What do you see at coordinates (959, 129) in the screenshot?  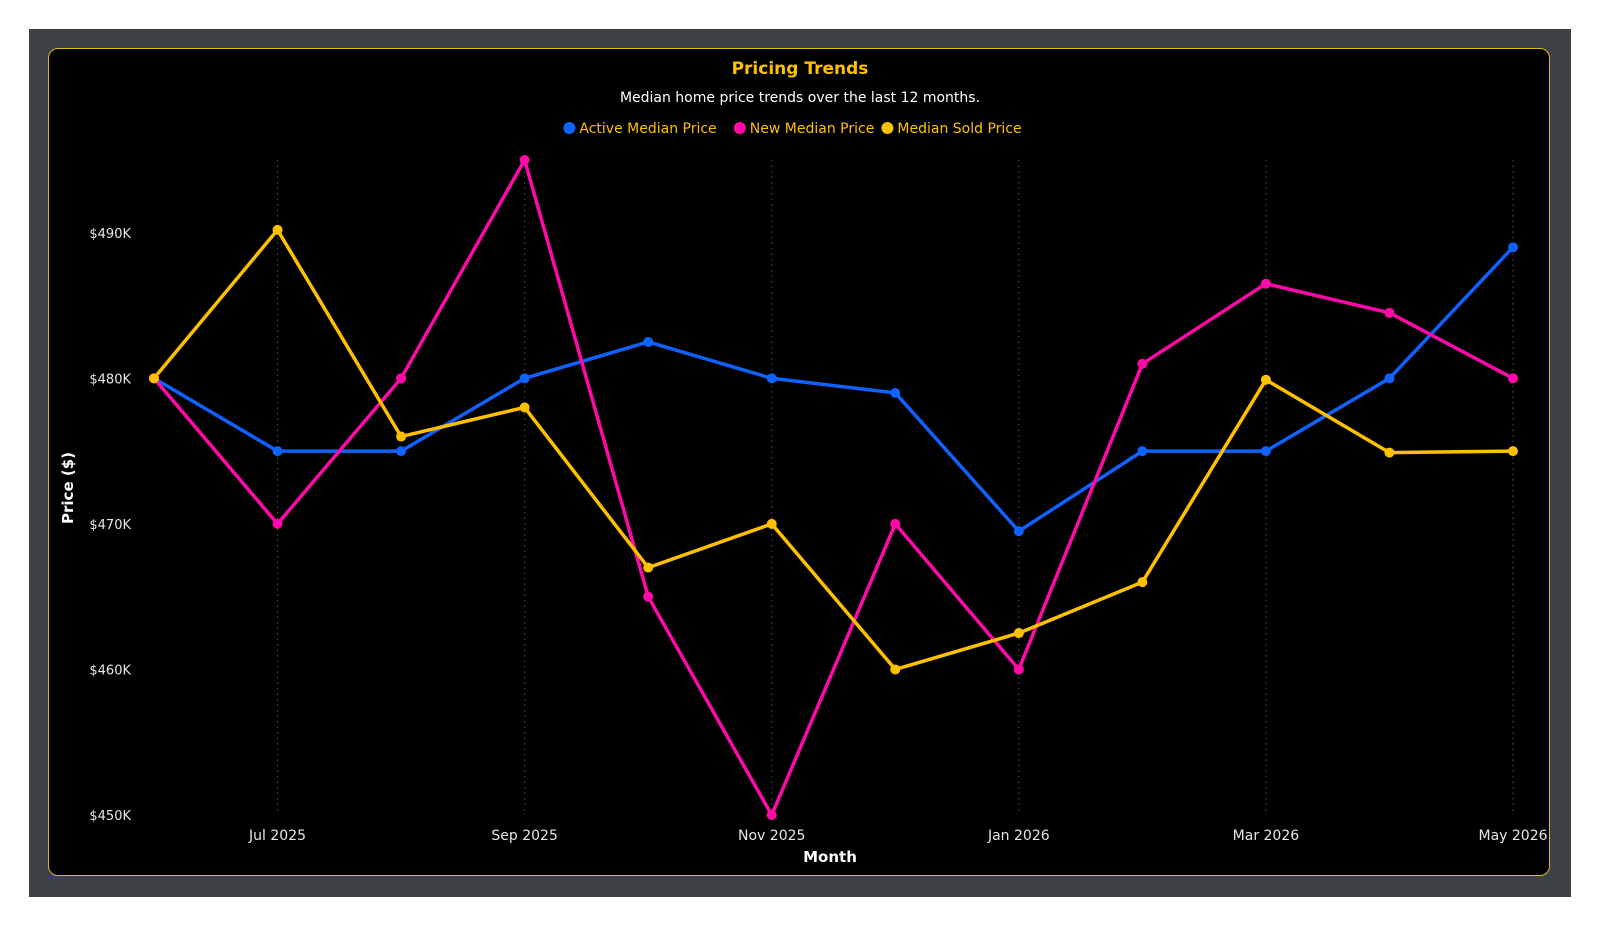 I see `legend-label: Median Sold Price` at bounding box center [959, 129].